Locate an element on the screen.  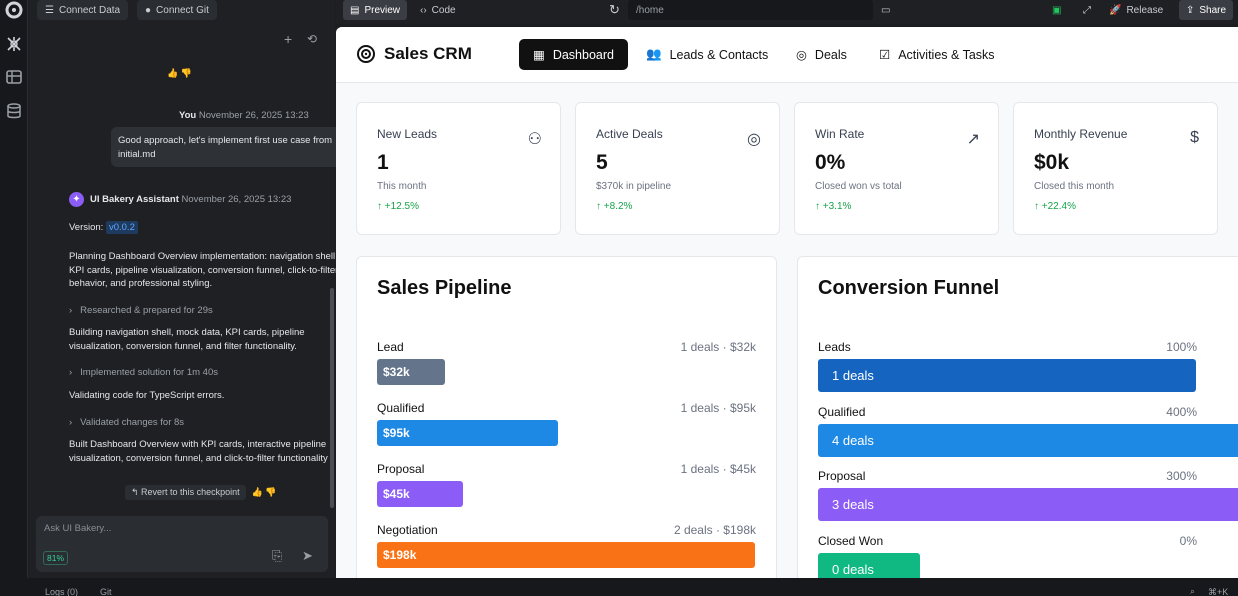
code-icon: ‹› is located at coordinates (423, 10).